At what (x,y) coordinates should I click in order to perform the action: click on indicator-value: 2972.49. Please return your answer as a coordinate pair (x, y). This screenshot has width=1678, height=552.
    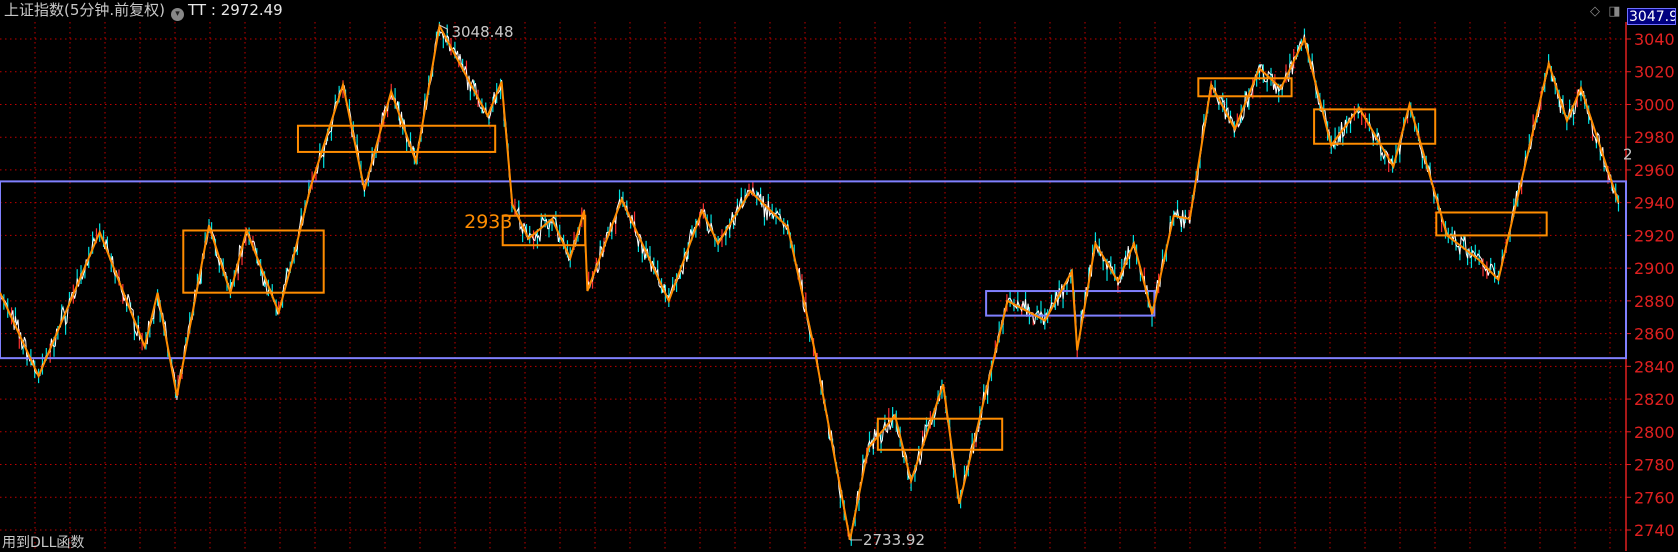
    Looking at the image, I should click on (251, 10).